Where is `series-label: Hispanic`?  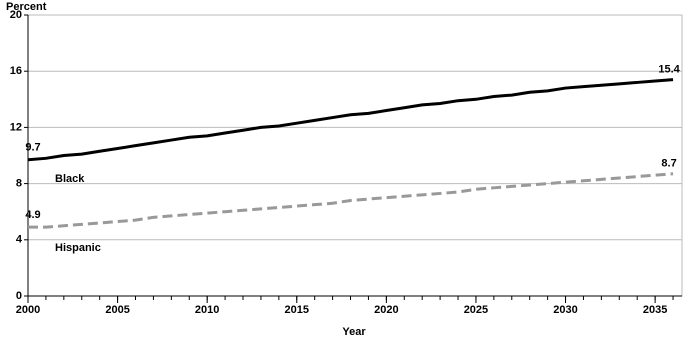
series-label: Hispanic is located at coordinates (78, 248).